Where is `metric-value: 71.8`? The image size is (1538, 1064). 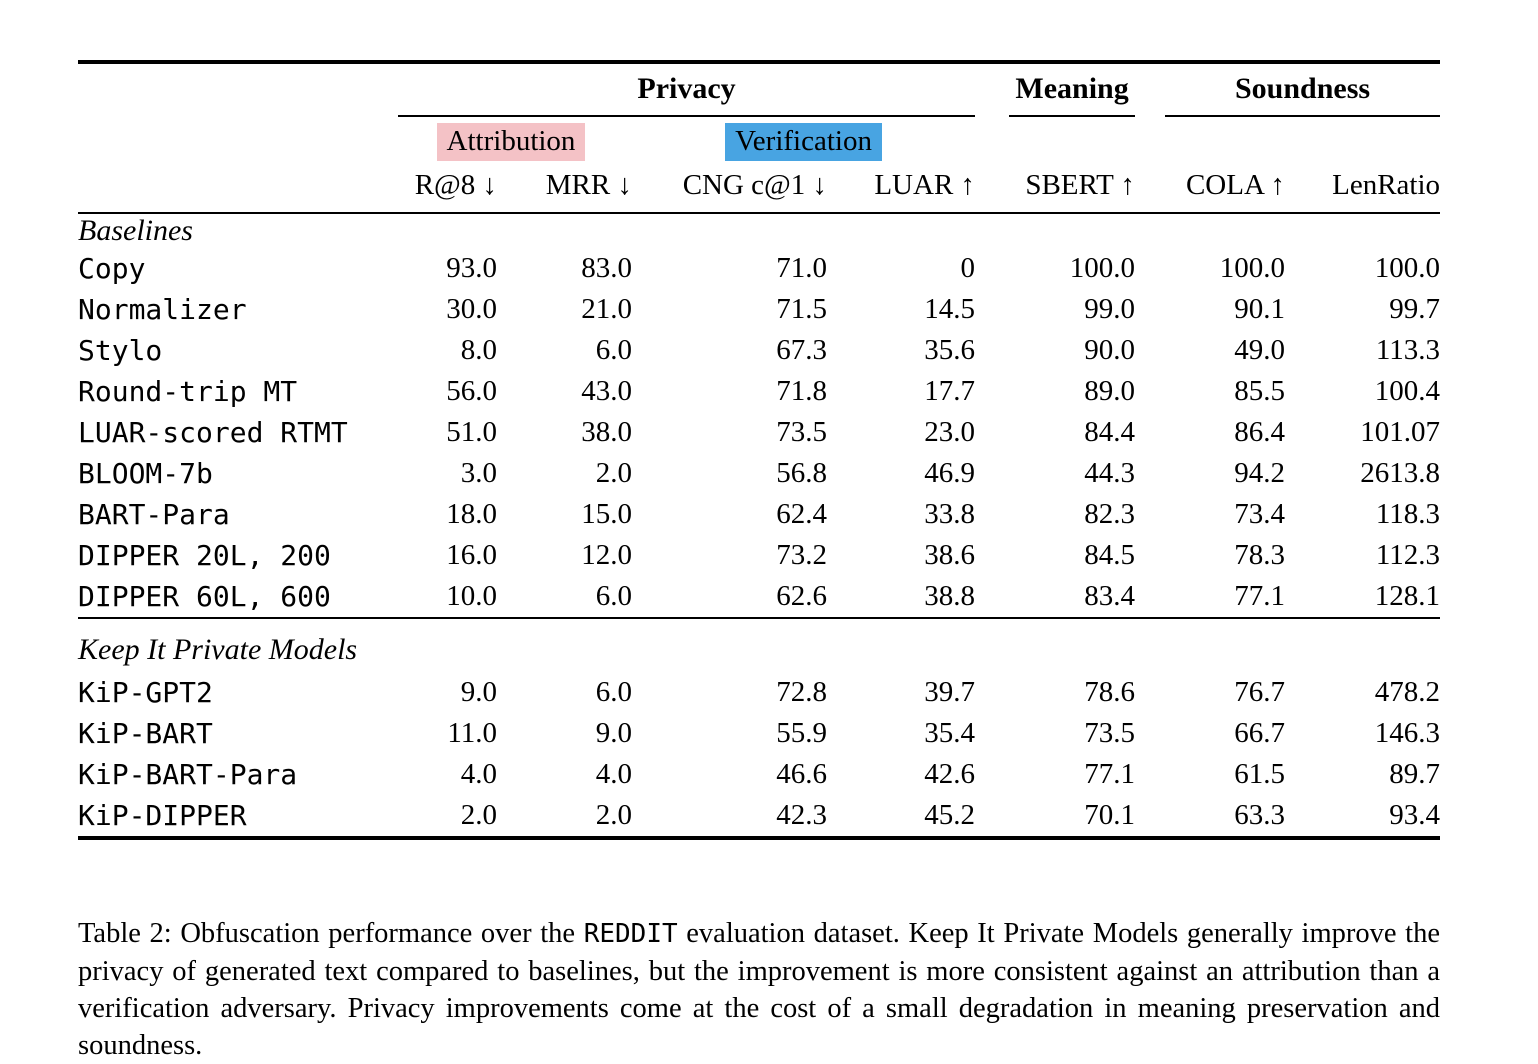 metric-value: 71.8 is located at coordinates (801, 391).